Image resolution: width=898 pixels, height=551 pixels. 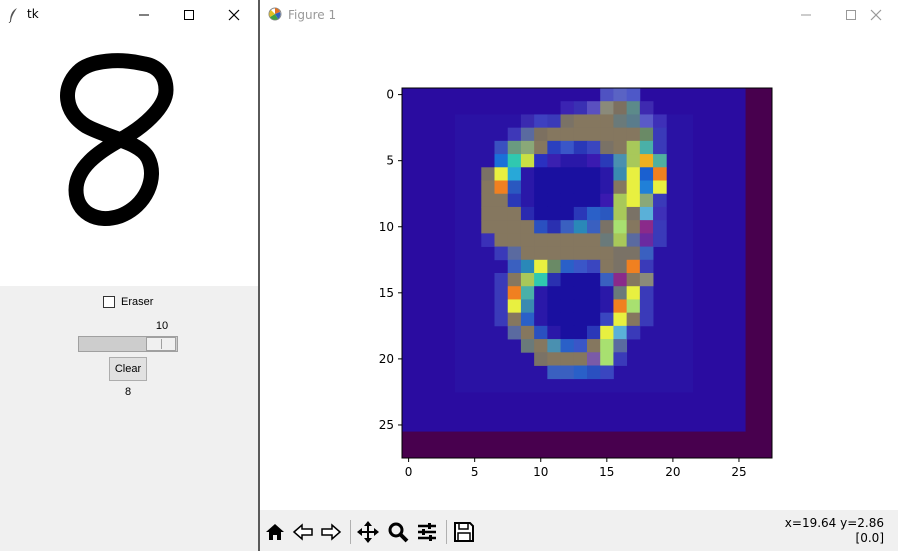 I want to click on eraser-checkbox: Eraser, so click(x=128, y=301).